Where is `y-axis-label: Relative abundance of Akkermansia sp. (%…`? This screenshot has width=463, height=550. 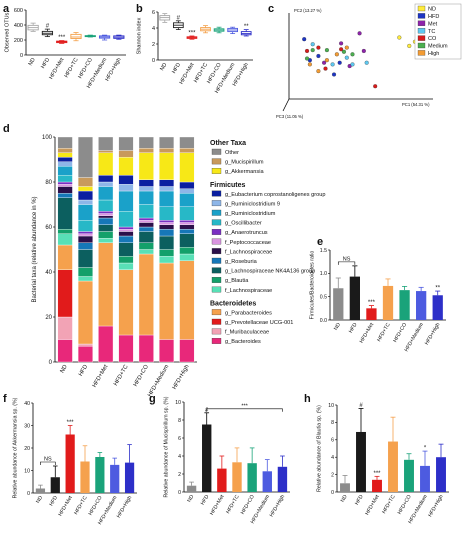 y-axis-label: Relative abundance of Akkermansia sp. (%… is located at coordinates (15, 447).